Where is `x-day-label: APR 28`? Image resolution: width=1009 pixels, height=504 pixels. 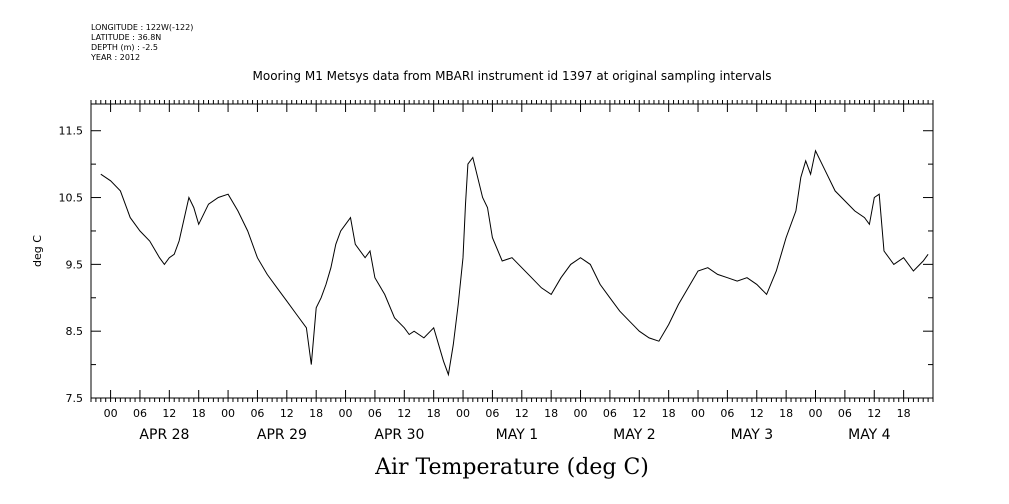
x-day-label: APR 28 is located at coordinates (164, 435).